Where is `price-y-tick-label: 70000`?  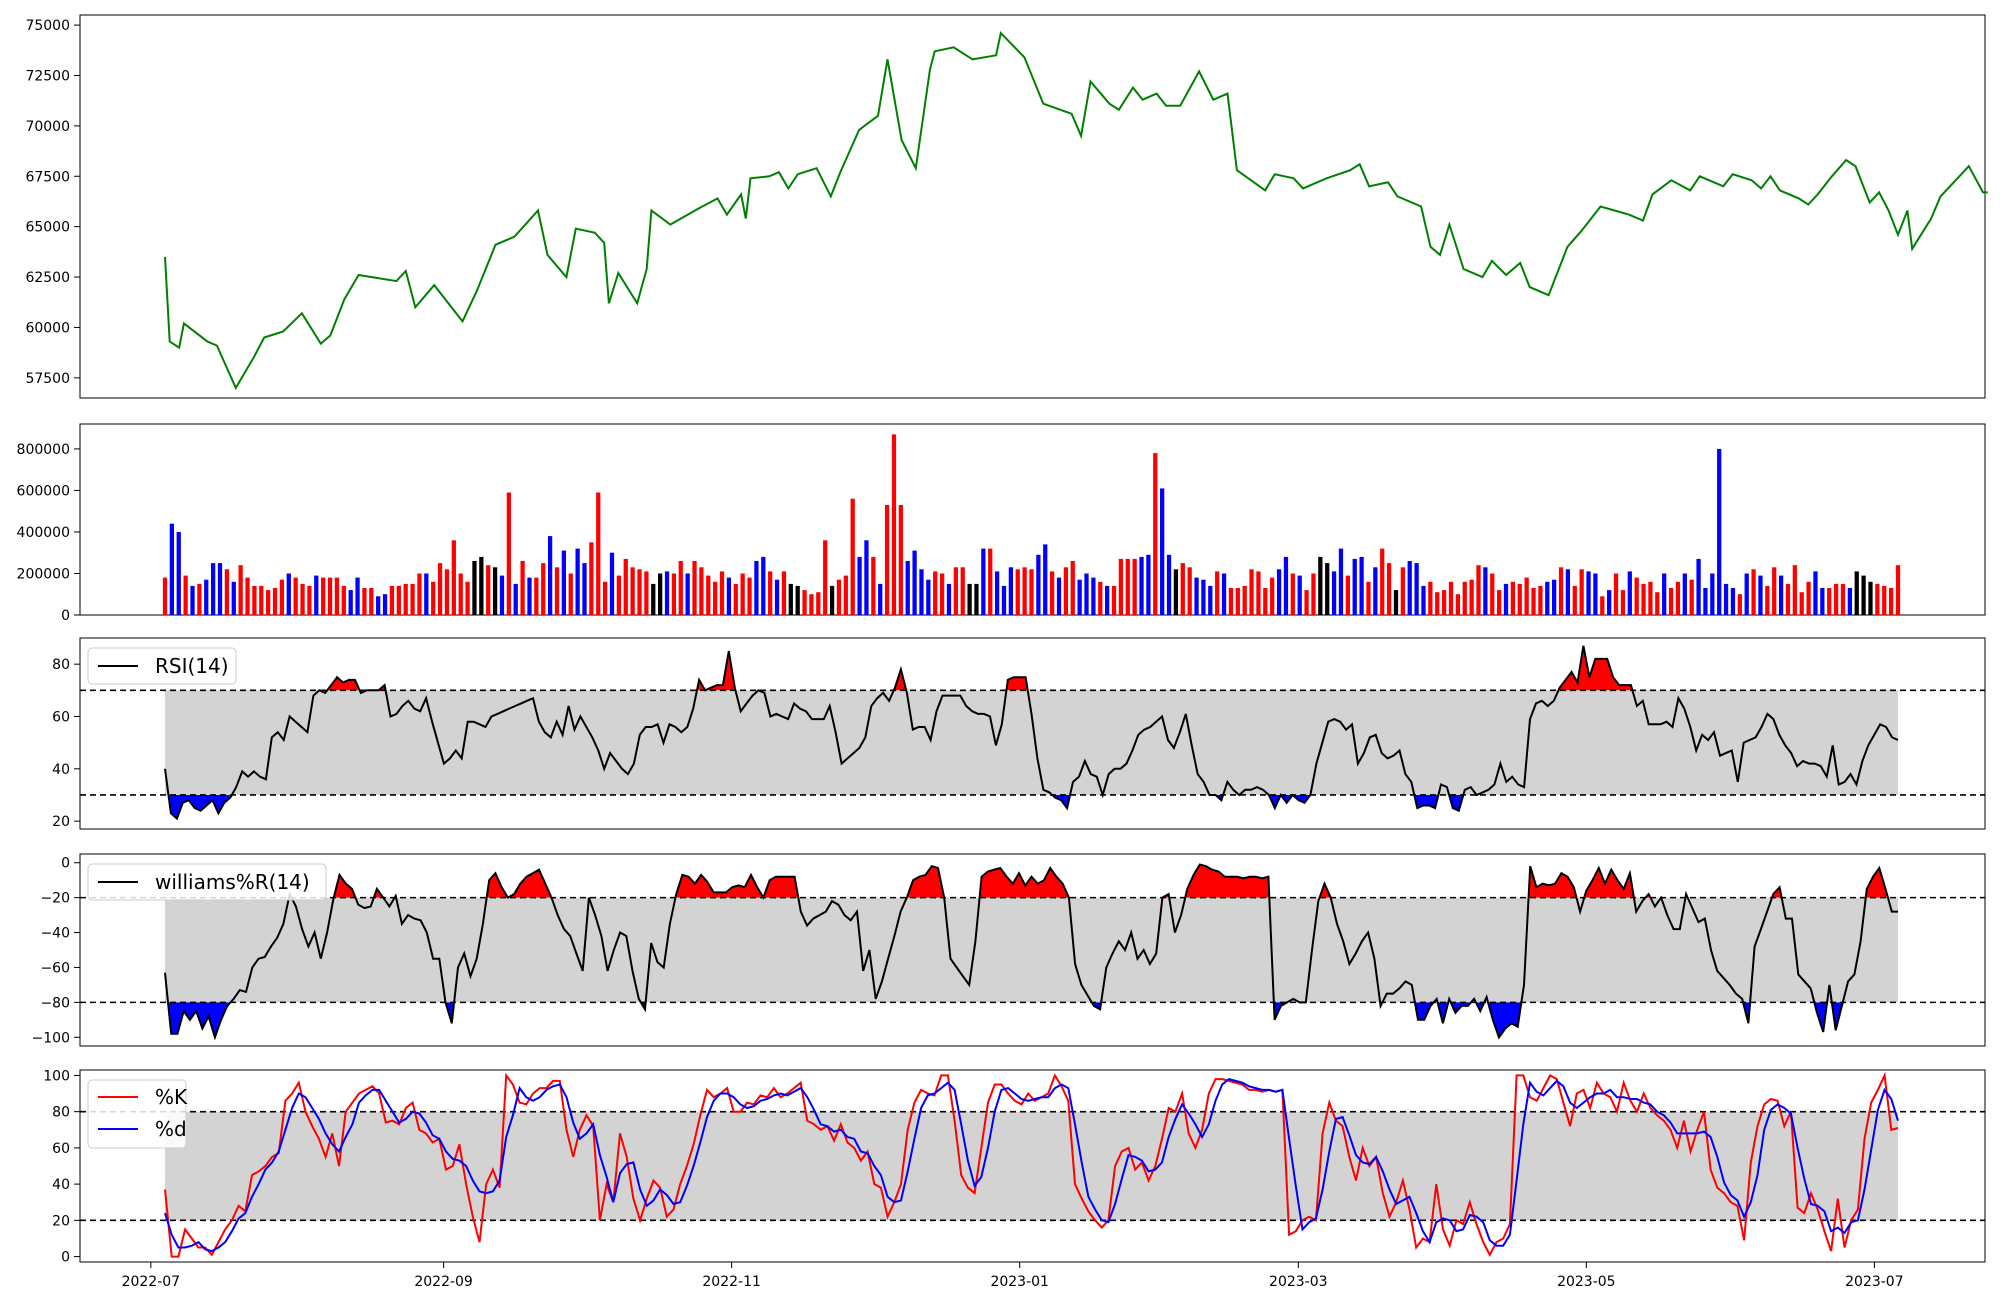
price-y-tick-label: 70000 is located at coordinates (47, 127).